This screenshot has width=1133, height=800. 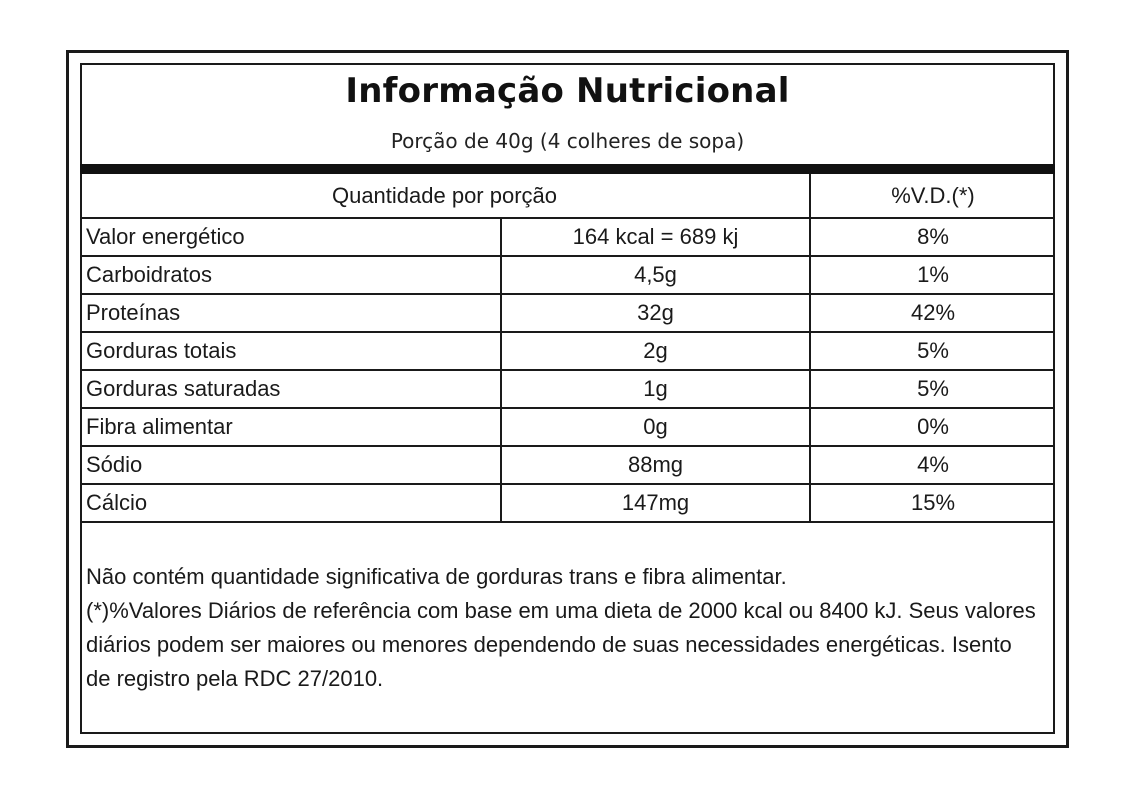 I want to click on table-header-row: Quantidade por porção %V.D.(*), so click(x=567, y=196).